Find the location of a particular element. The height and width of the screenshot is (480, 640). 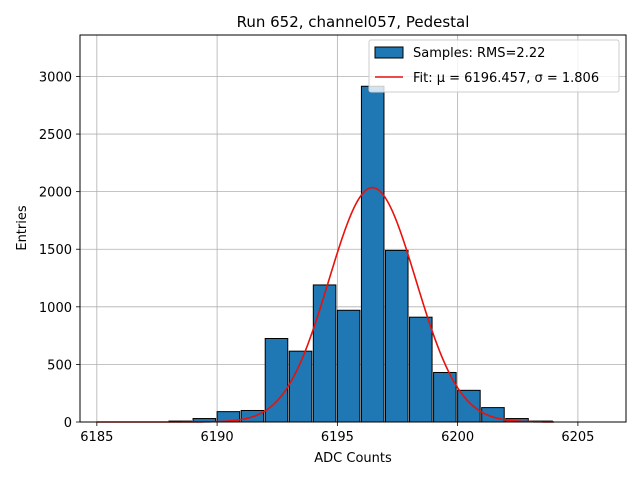

legend-label-fit: Fit: μ = 6196.457, σ = 1.806 is located at coordinates (506, 78).